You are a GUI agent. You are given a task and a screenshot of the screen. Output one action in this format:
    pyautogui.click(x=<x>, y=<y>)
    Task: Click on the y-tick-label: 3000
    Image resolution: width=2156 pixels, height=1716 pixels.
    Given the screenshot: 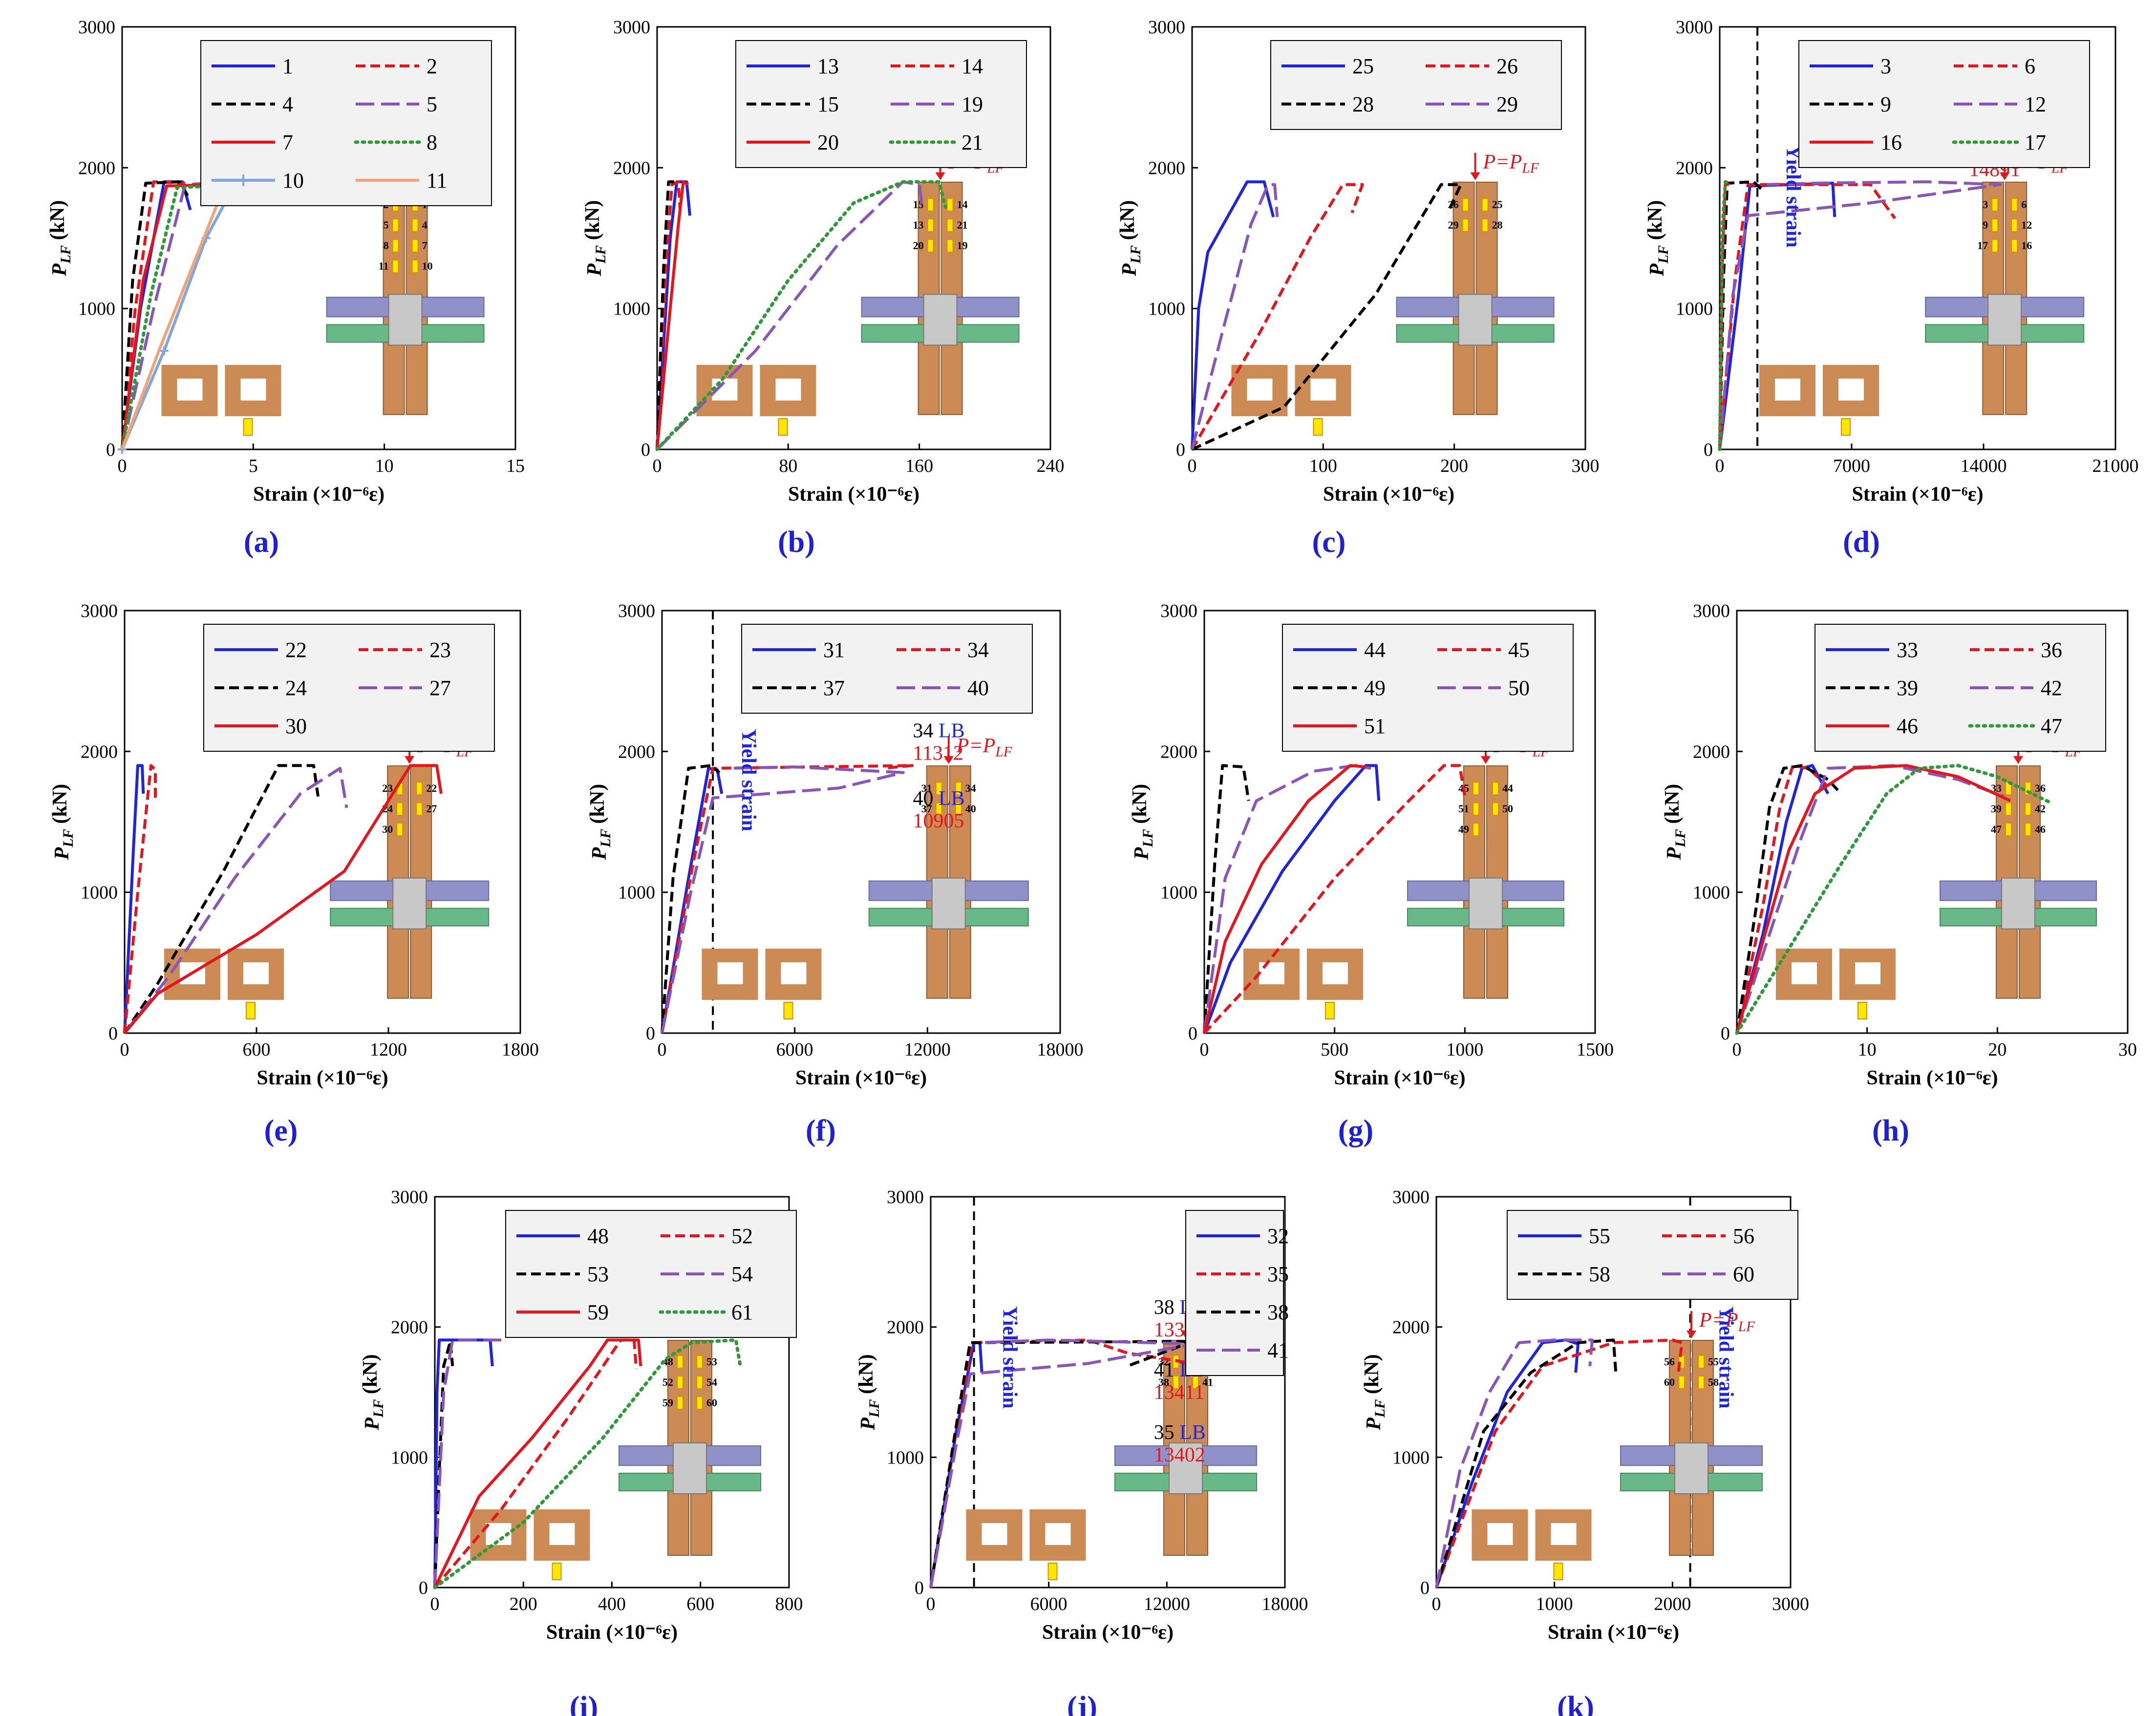 What is the action you would take?
    pyautogui.click(x=1711, y=611)
    